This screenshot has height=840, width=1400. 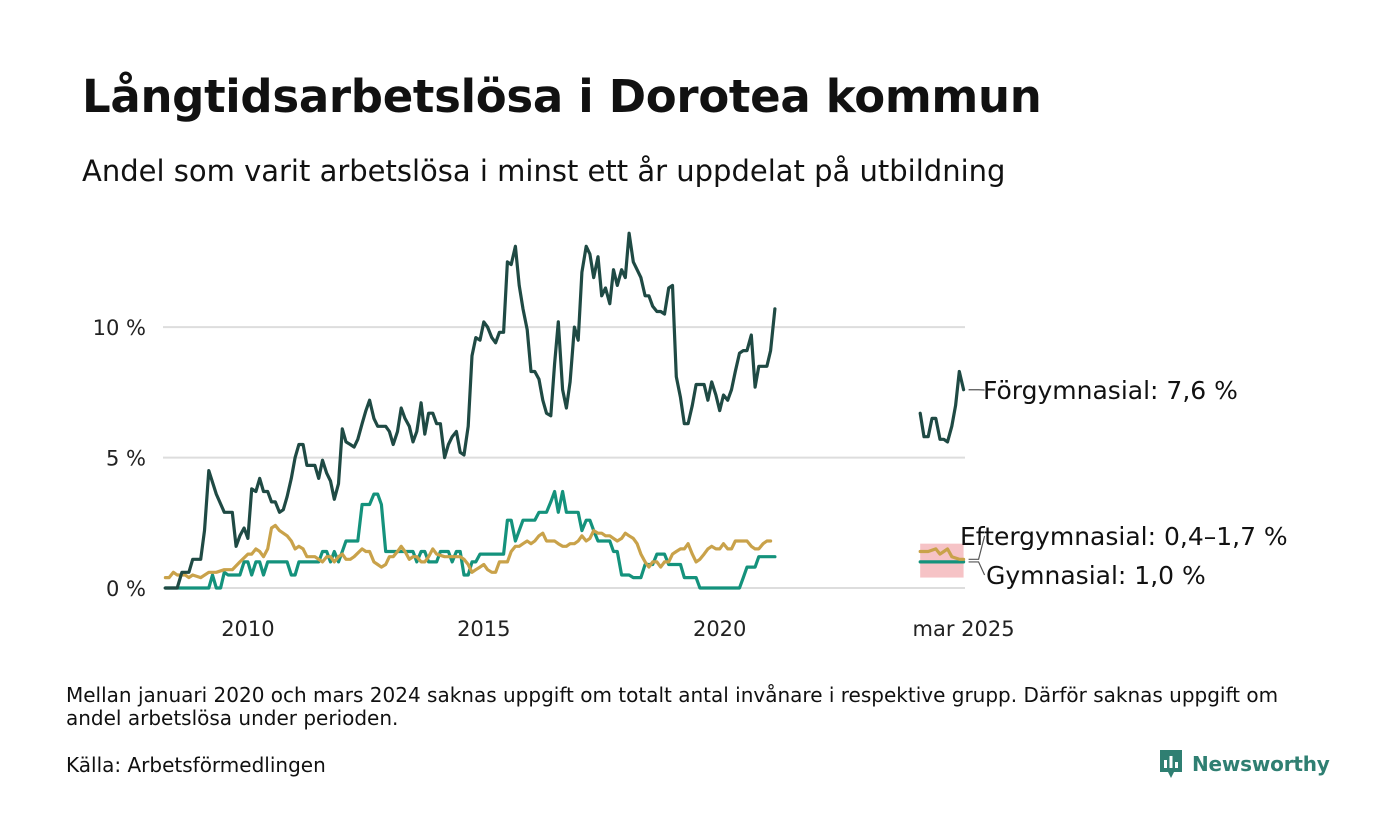 I want to click on series-label-gymnasial: Gymnasial: 1,0 %, so click(x=1096, y=575).